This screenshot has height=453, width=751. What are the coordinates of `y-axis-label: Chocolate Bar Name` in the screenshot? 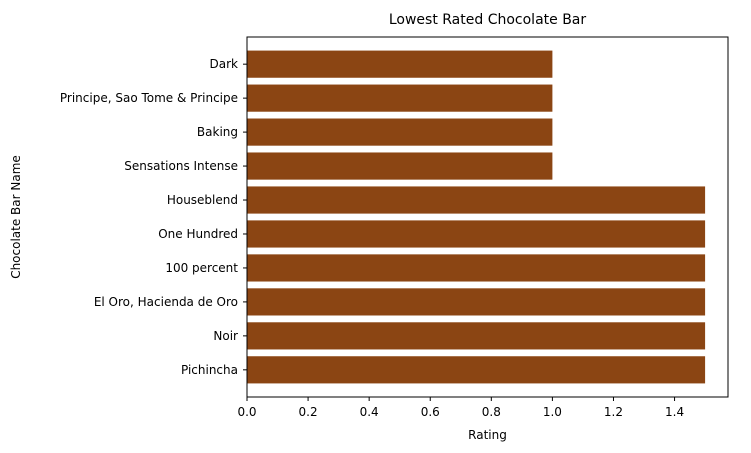 It's located at (16, 217).